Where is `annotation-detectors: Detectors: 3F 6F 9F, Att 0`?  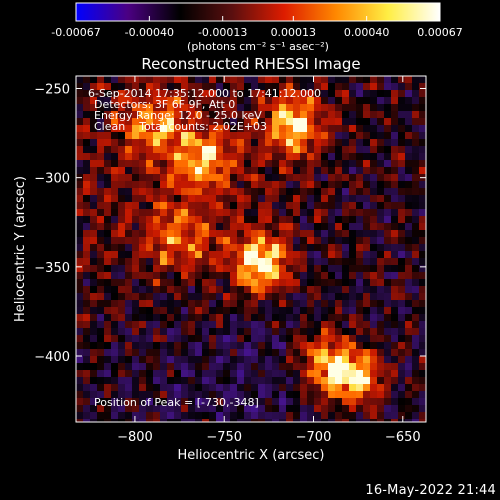
annotation-detectors: Detectors: 3F 6F 9F, Att 0 is located at coordinates (164, 104).